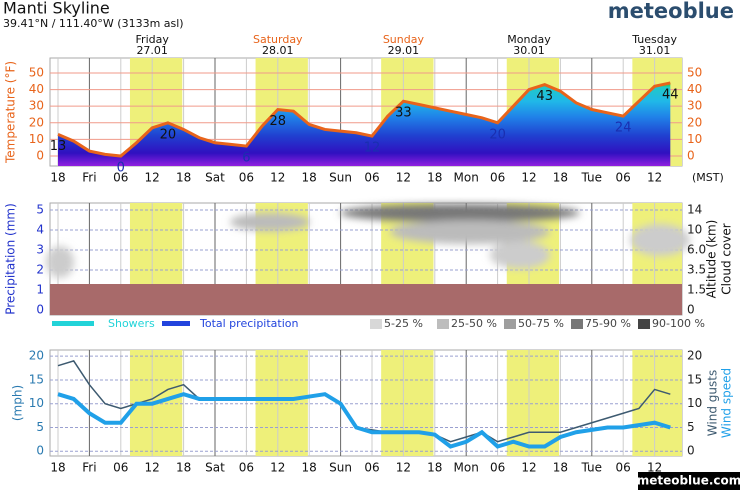 The width and height of the screenshot is (740, 490). Describe the element at coordinates (246, 158) in the screenshot. I see `temperature-label: 6` at that location.